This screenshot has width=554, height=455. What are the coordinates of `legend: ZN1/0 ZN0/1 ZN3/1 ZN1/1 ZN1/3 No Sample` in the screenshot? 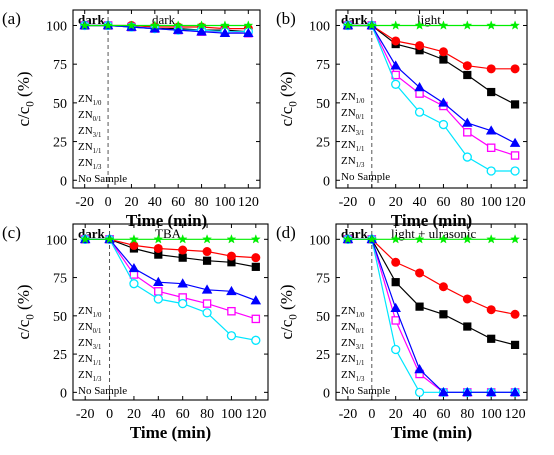 It's located at (365, 137).